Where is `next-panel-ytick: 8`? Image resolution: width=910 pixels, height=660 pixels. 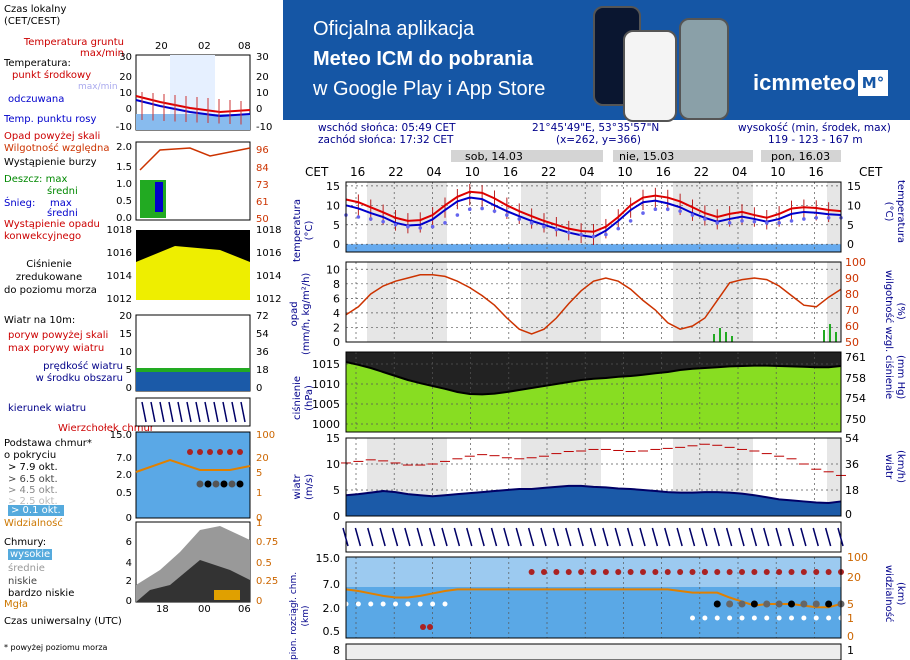 next-panel-ytick: 8 is located at coordinates (336, 650).